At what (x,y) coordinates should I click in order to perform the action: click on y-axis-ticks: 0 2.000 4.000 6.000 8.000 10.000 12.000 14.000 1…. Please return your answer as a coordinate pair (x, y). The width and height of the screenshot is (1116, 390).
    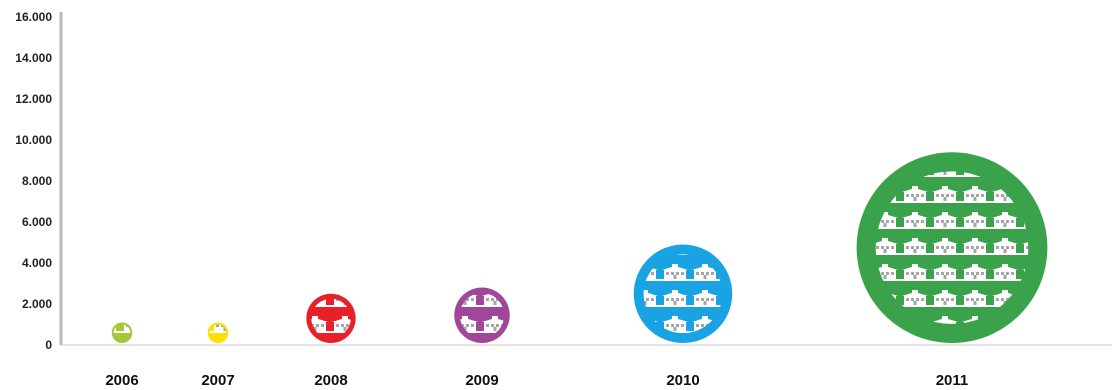
    Looking at the image, I should click on (33, 181).